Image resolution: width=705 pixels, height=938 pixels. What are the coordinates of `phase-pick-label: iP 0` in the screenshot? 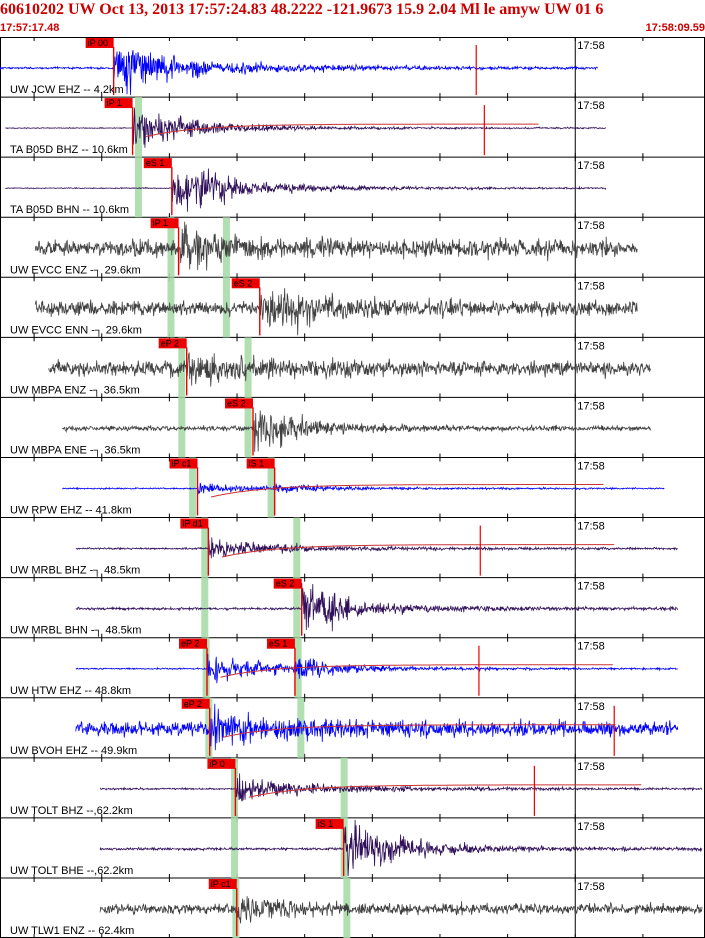 It's located at (216, 764).